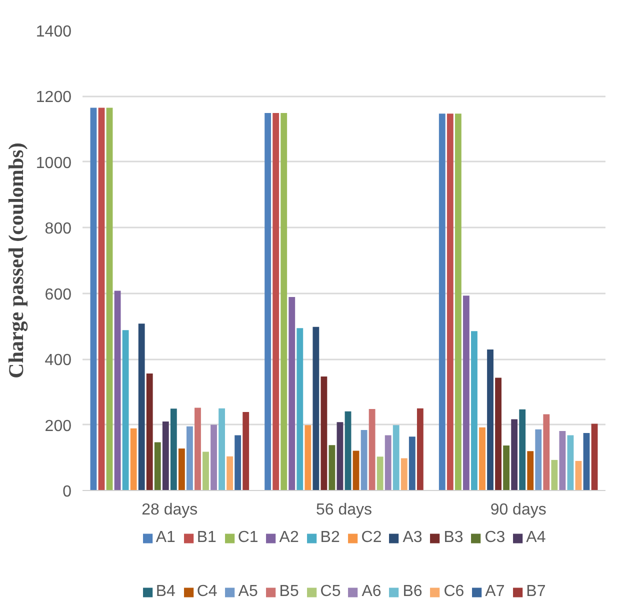  I want to click on legend-label: A5, so click(248, 592).